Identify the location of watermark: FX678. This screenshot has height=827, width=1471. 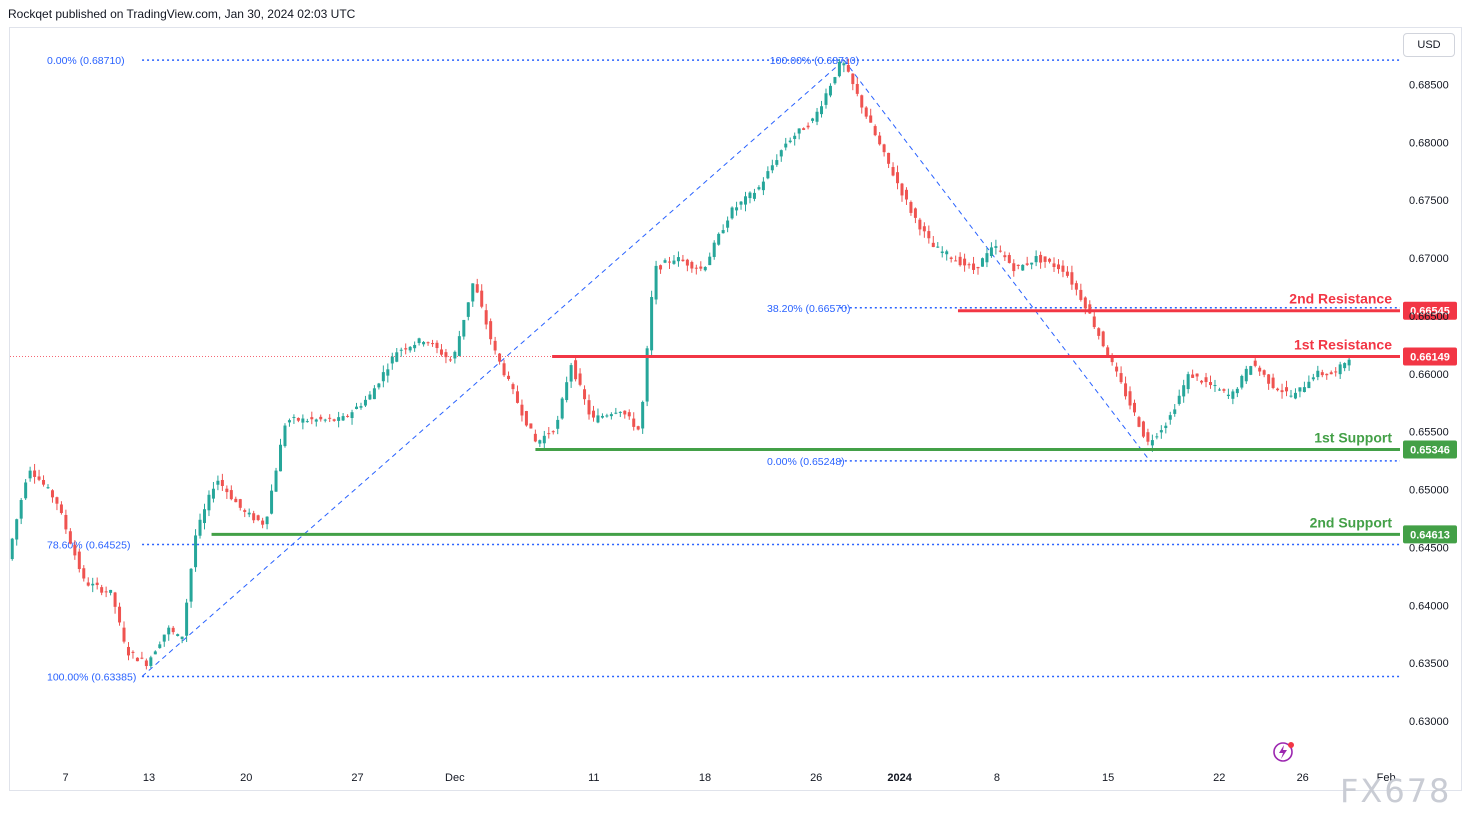
(1396, 791).